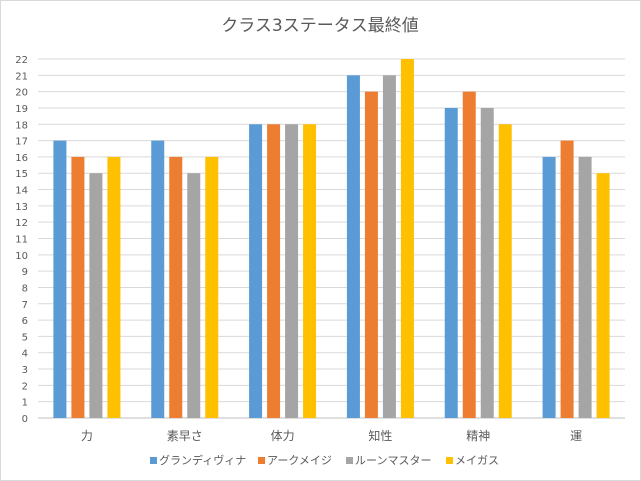 The width and height of the screenshot is (641, 481). I want to click on legend-label: グランディヴィナ, so click(202, 460).